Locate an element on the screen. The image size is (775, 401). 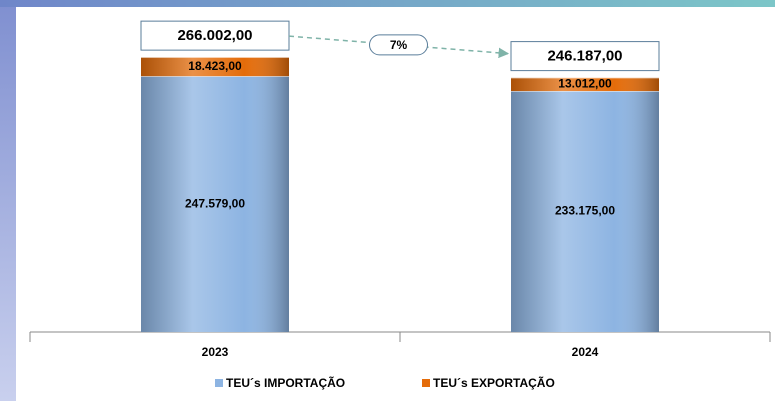
x-tick-label: 2024 is located at coordinates (585, 352).